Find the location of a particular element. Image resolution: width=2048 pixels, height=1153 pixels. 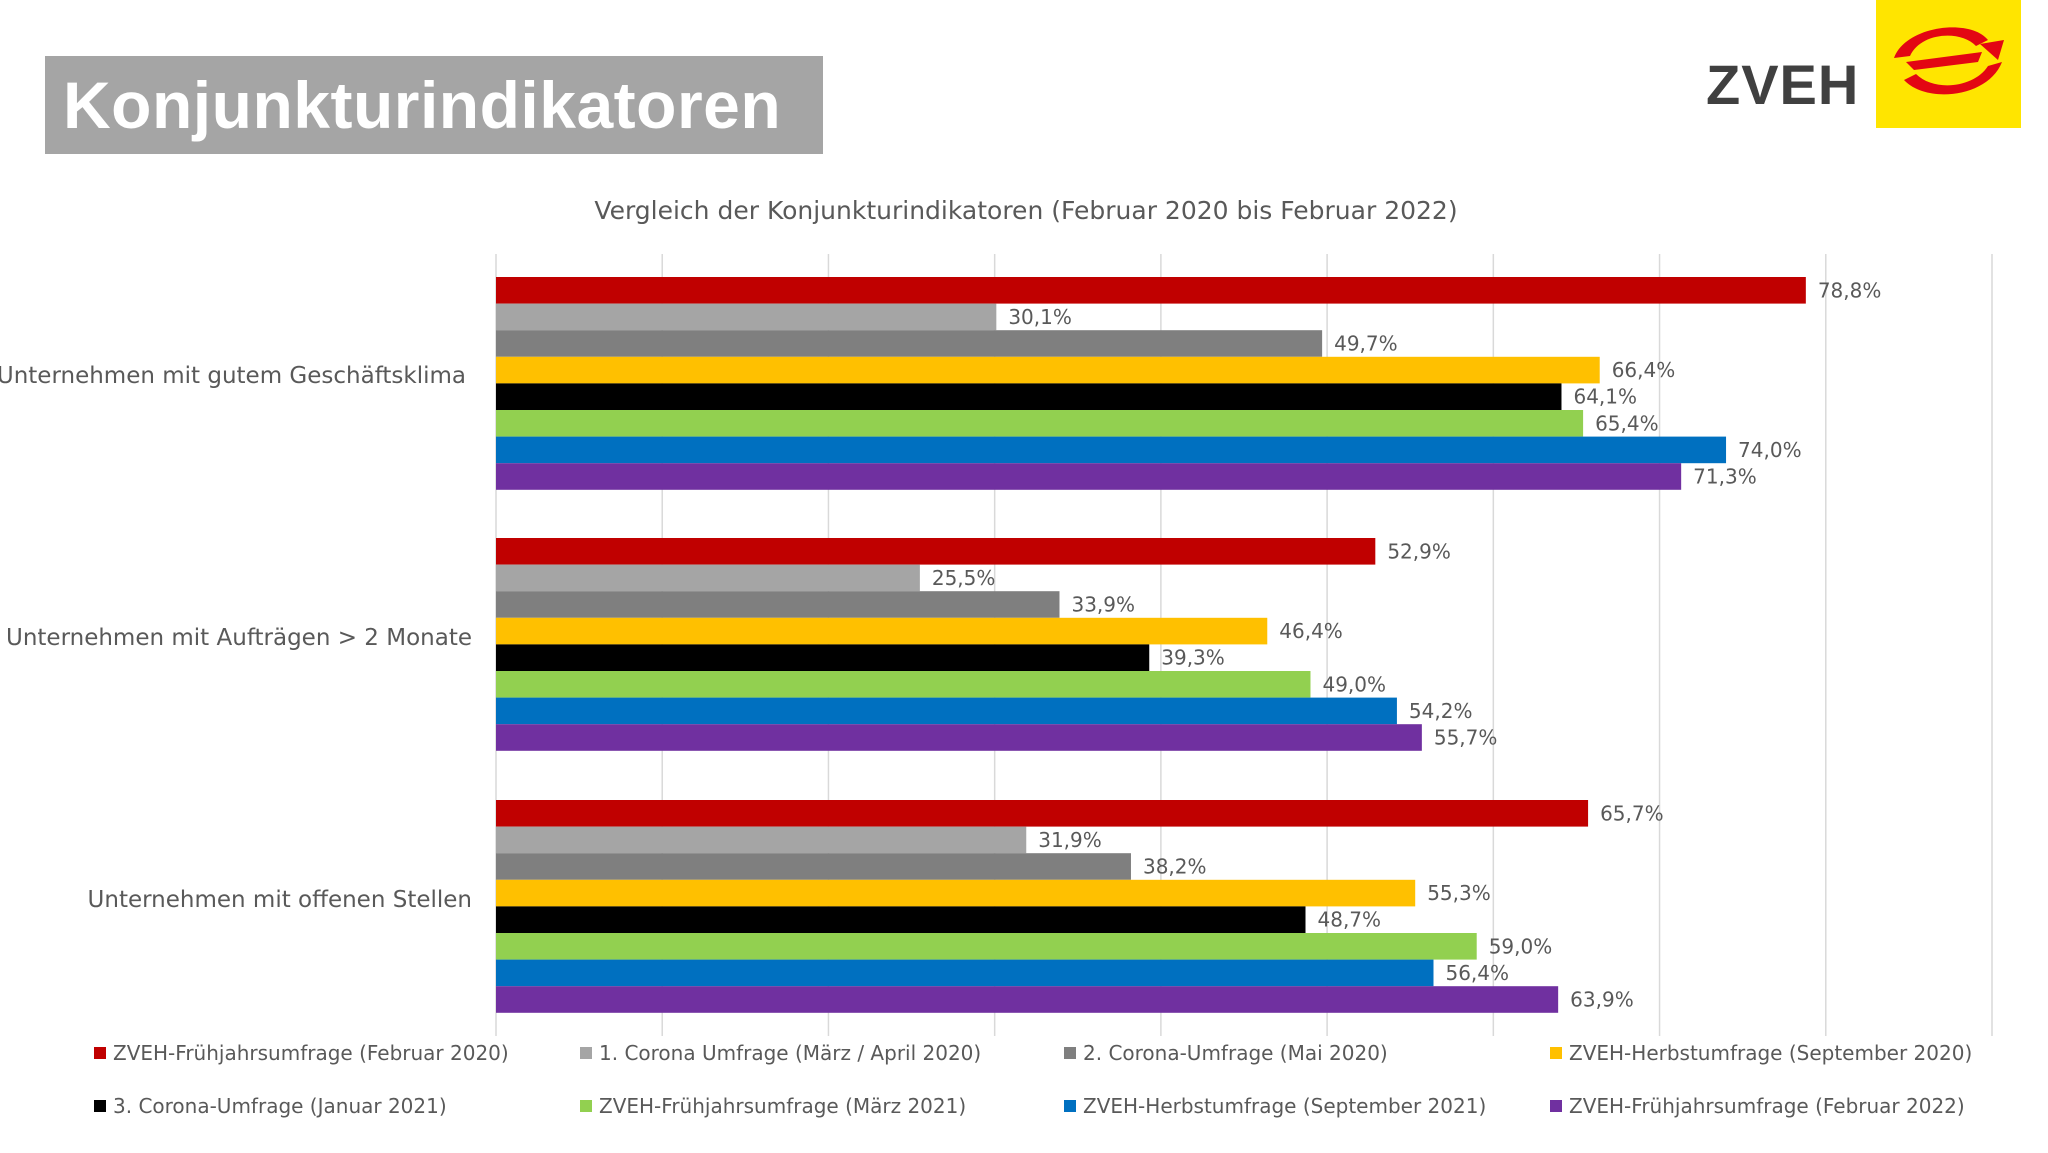

data-label: 66,4% is located at coordinates (1644, 370).